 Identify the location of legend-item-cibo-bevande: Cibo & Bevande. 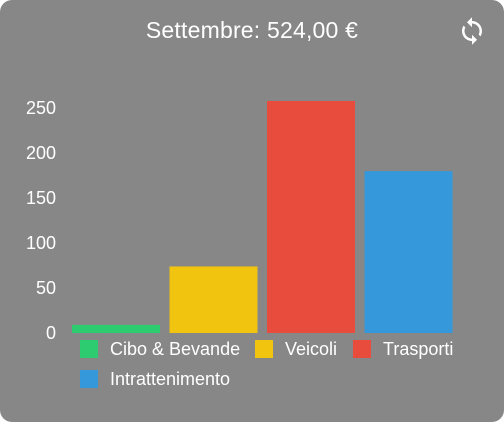
(160, 349).